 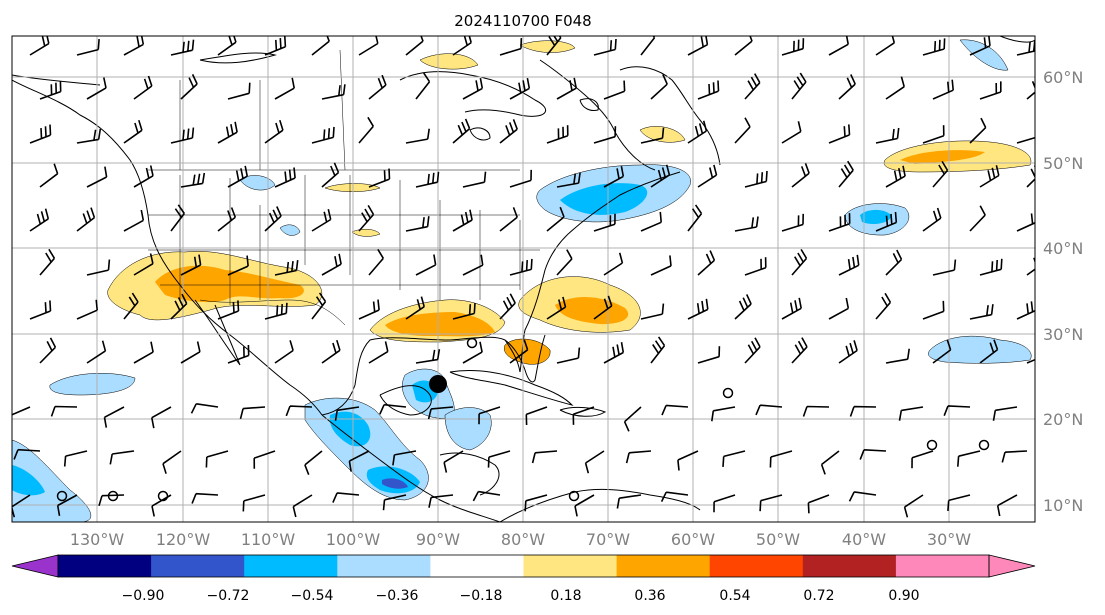 What do you see at coordinates (1063, 334) in the screenshot?
I see `lat-label: 30°N` at bounding box center [1063, 334].